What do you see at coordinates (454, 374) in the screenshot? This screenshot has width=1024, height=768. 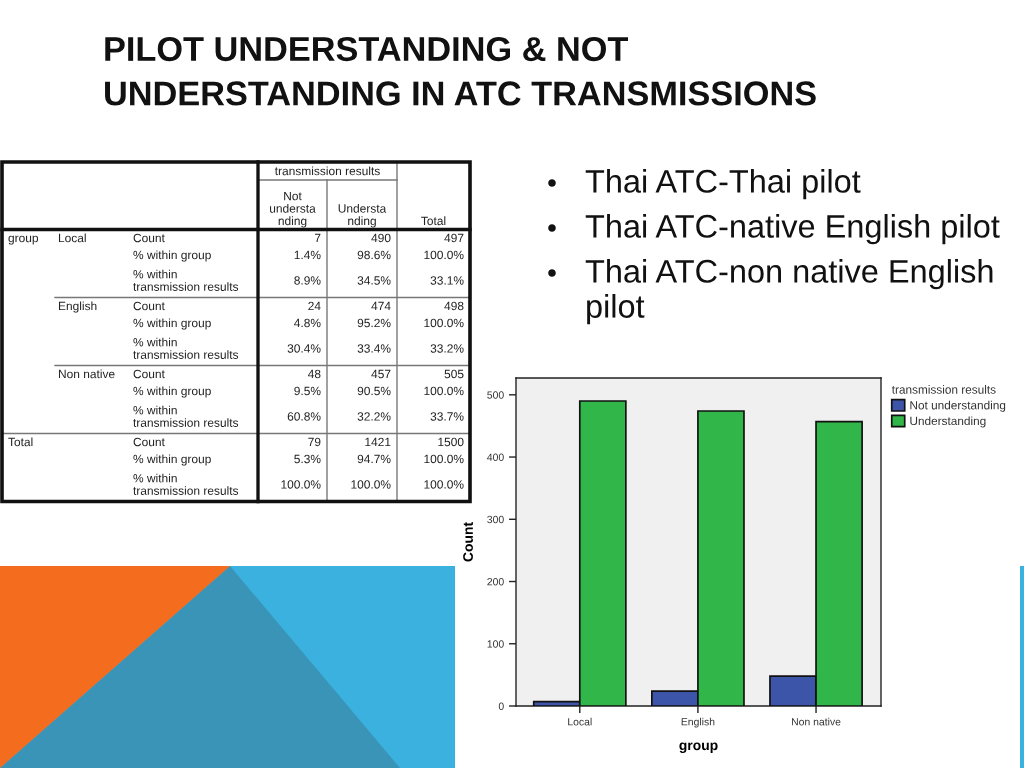 I see `text: 505` at bounding box center [454, 374].